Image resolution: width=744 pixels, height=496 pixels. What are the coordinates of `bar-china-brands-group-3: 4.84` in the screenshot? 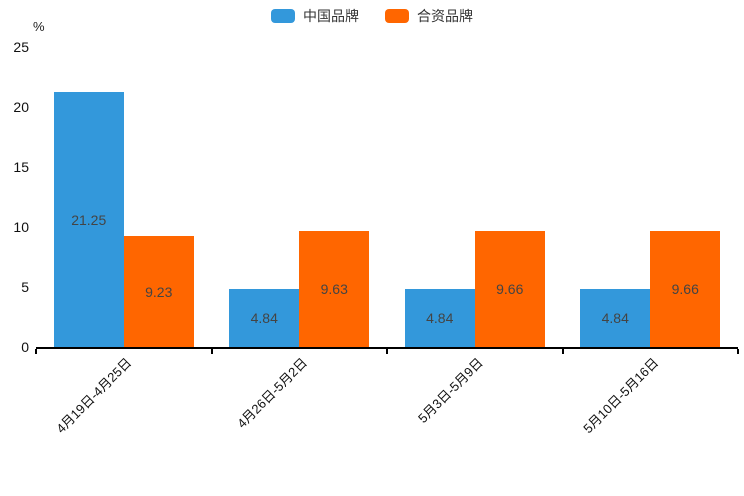 It's located at (615, 318).